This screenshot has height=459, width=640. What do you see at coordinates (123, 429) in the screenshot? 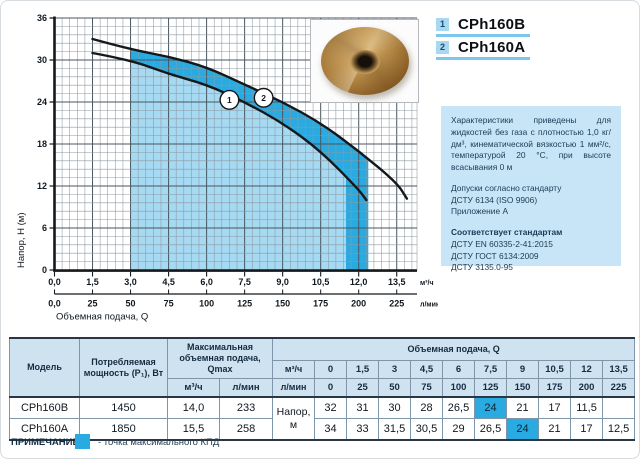
I see `power-cell: 1850` at bounding box center [123, 429].